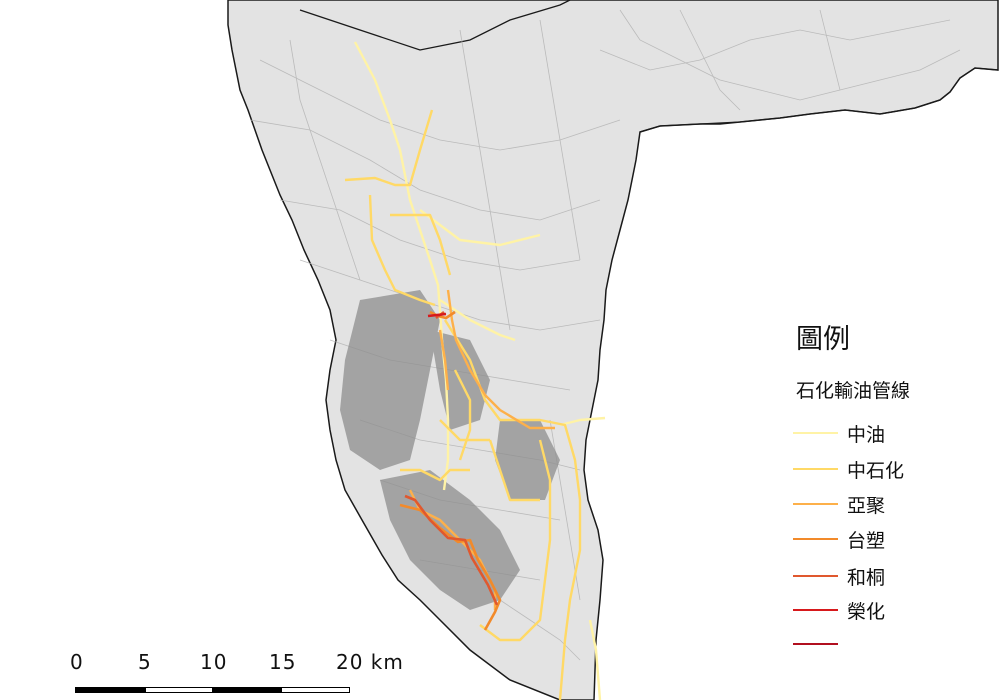 The height and width of the screenshot is (700, 1000). I want to click on urban-areas, so click(450, 450).